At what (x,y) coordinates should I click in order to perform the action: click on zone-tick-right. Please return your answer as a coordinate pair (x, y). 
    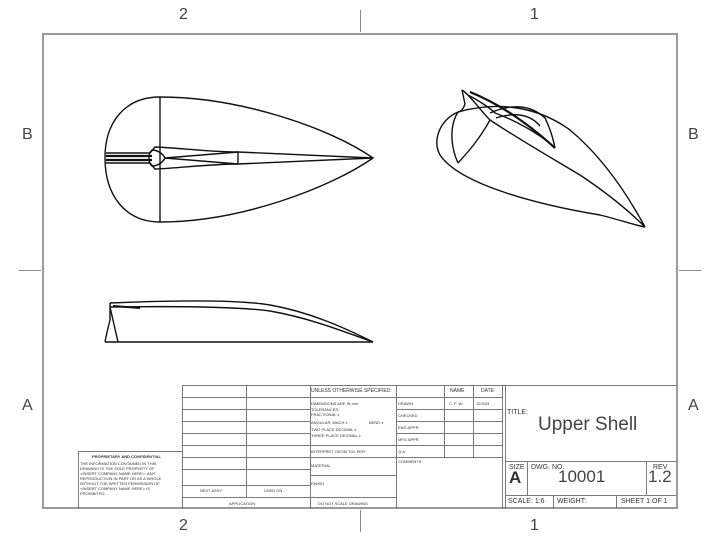
    Looking at the image, I should click on (690, 270).